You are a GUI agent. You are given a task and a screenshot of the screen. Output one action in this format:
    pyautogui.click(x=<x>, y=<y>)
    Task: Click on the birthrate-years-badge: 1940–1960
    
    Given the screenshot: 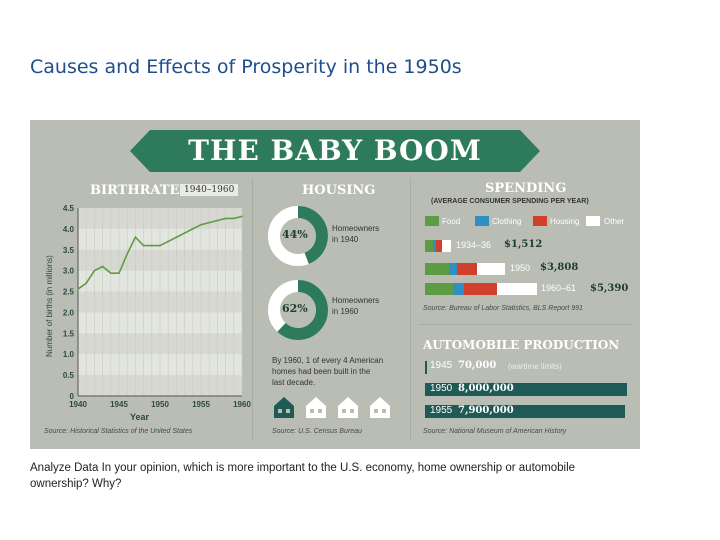 What is the action you would take?
    pyautogui.click(x=209, y=190)
    